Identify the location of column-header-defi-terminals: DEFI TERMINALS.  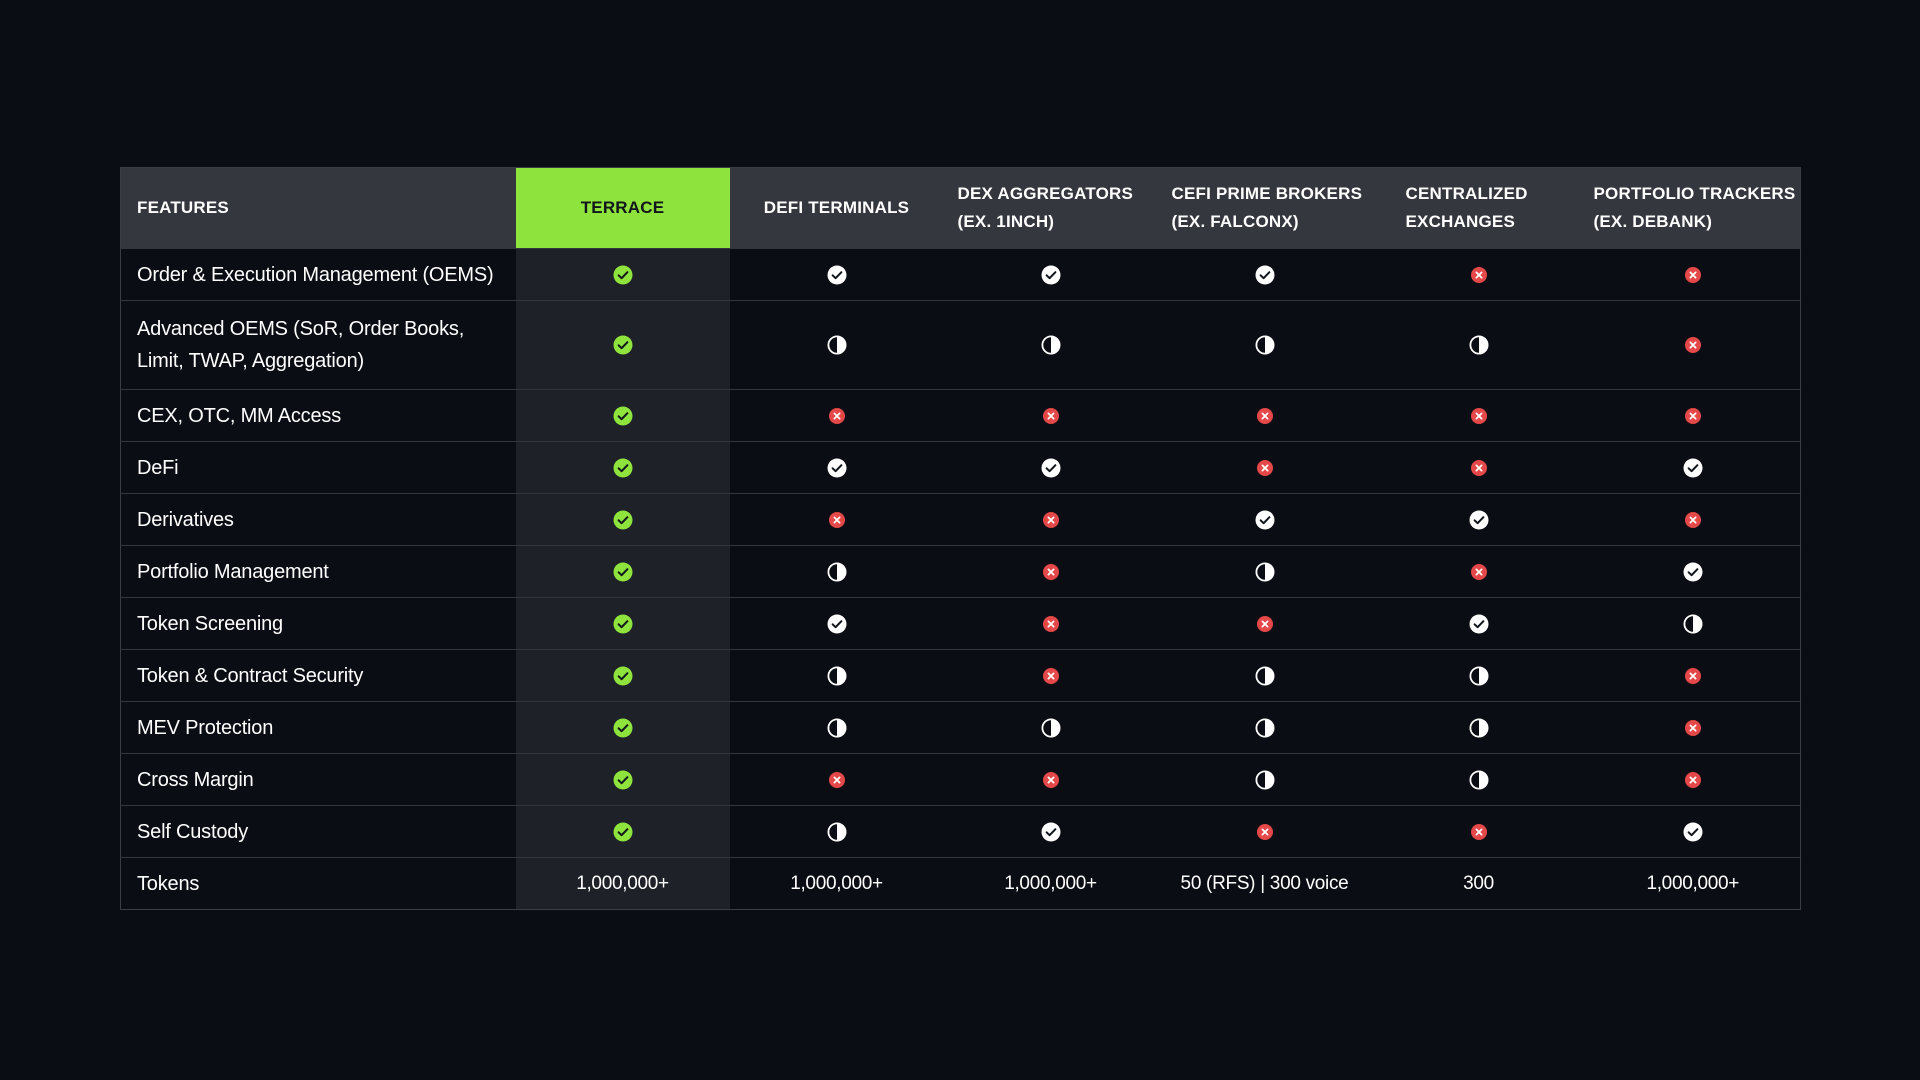
(836, 208).